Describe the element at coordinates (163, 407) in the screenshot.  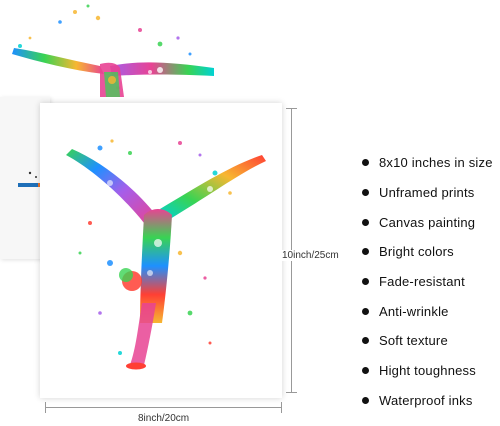
I see `width-dimension-line` at that location.